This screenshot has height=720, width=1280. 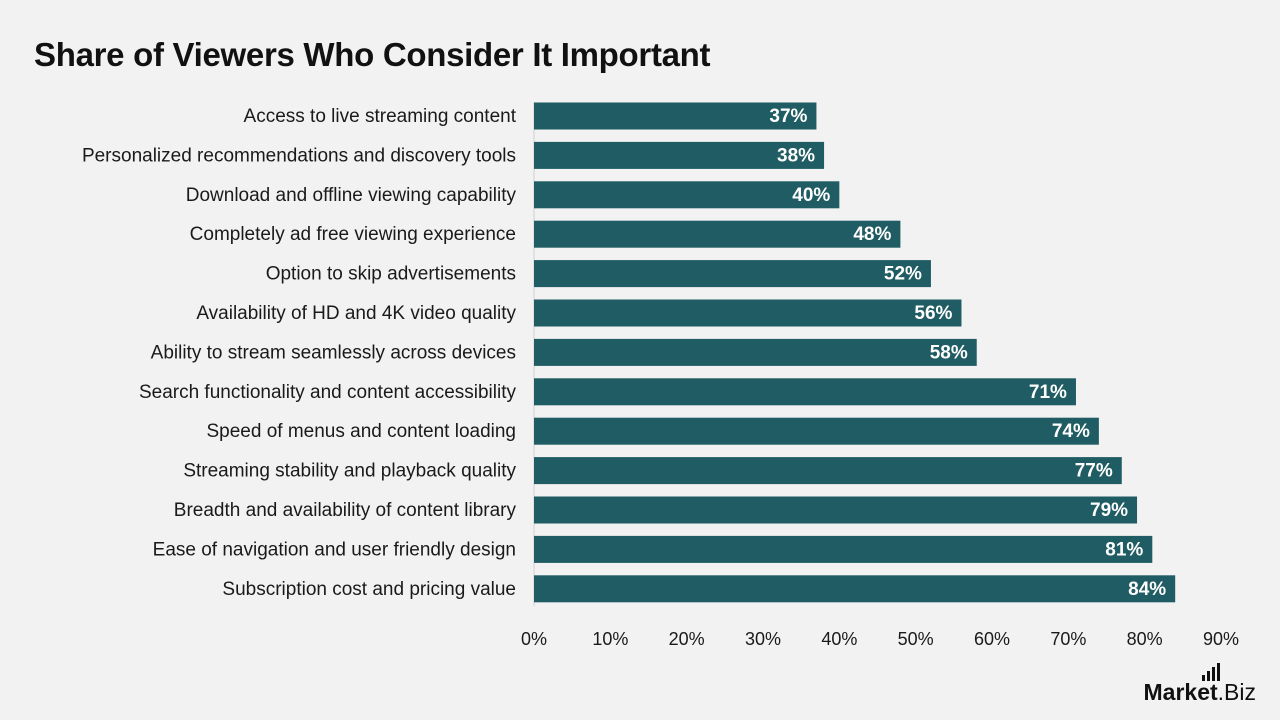 I want to click on x-tick-label: 40%, so click(x=839, y=639).